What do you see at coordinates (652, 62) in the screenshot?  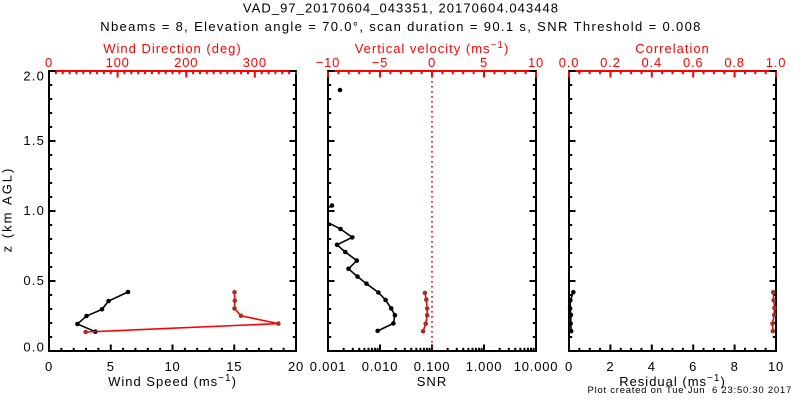 I see `svg-text: 0.4` at bounding box center [652, 62].